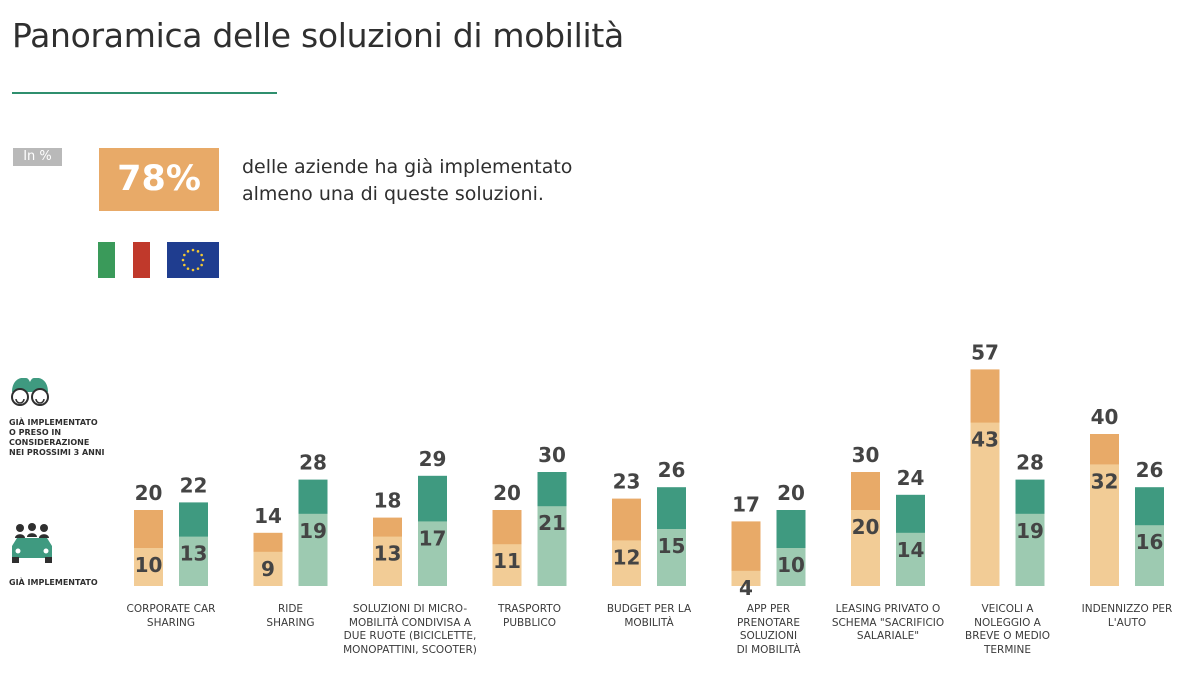 The image size is (1200, 691). Describe the element at coordinates (268, 516) in the screenshot. I see `italy-total-value: 14` at that location.